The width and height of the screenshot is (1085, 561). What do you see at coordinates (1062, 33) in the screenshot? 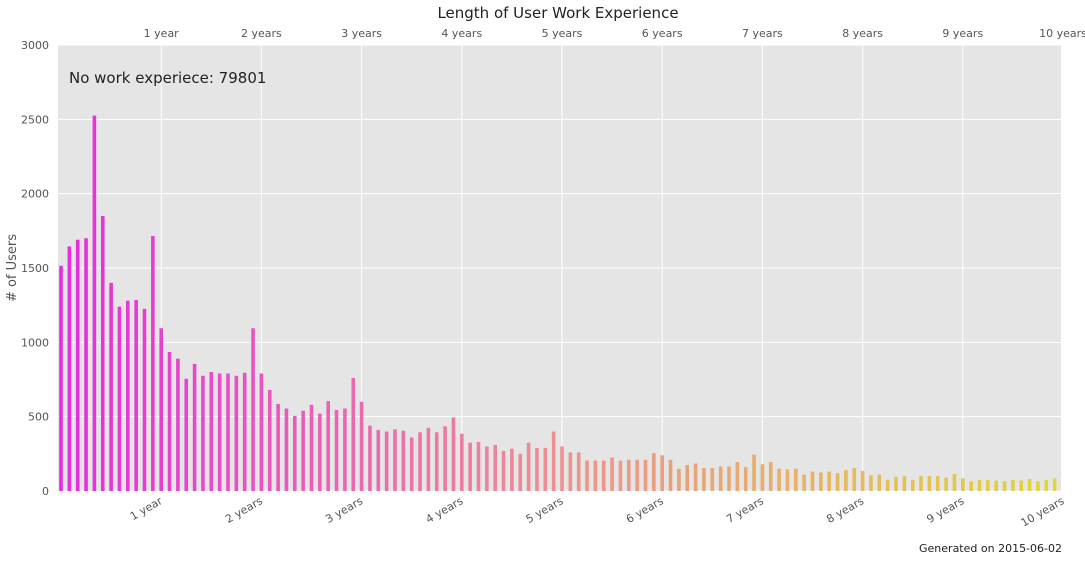
I see `x-tick-label-top: 10 years` at bounding box center [1062, 33].